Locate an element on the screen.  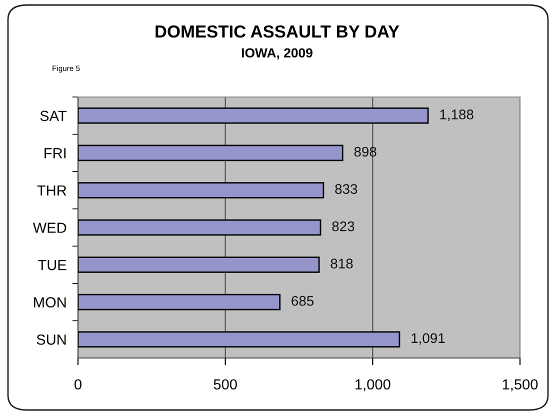
y-tick-label: MON is located at coordinates (50, 302).